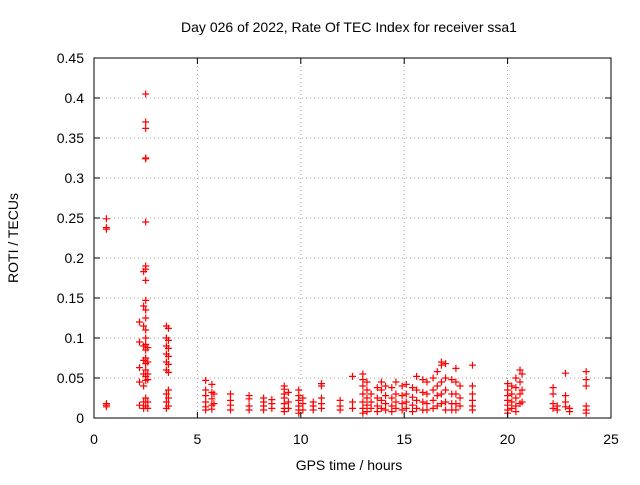  I want to click on y-tick-label: 0.15, so click(70, 298).